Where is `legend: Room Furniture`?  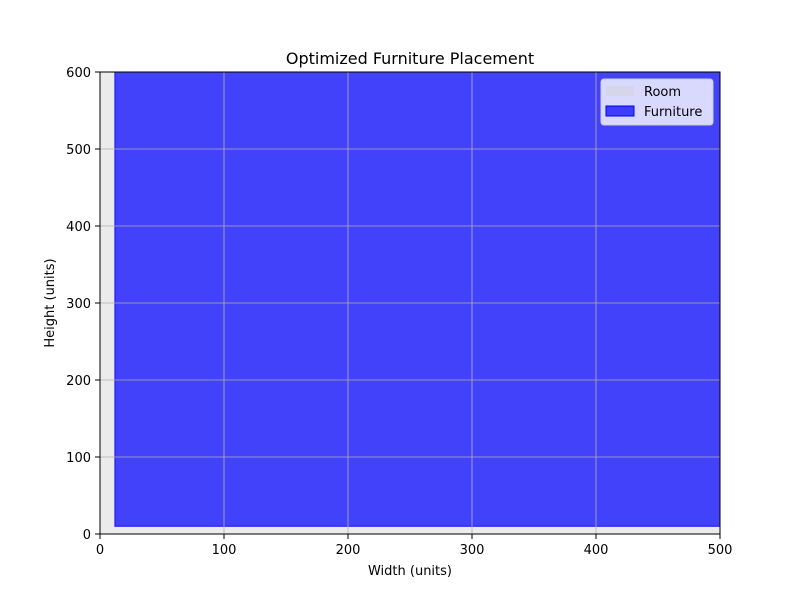 legend: Room Furniture is located at coordinates (657, 102).